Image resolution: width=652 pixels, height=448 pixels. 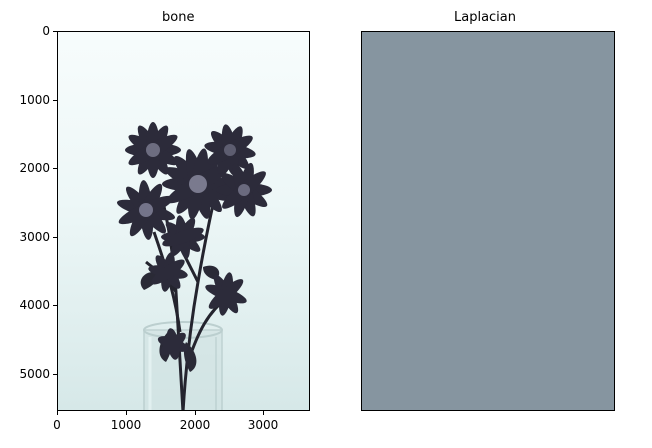 I want to click on x-tick-label: 1000, so click(x=126, y=425).